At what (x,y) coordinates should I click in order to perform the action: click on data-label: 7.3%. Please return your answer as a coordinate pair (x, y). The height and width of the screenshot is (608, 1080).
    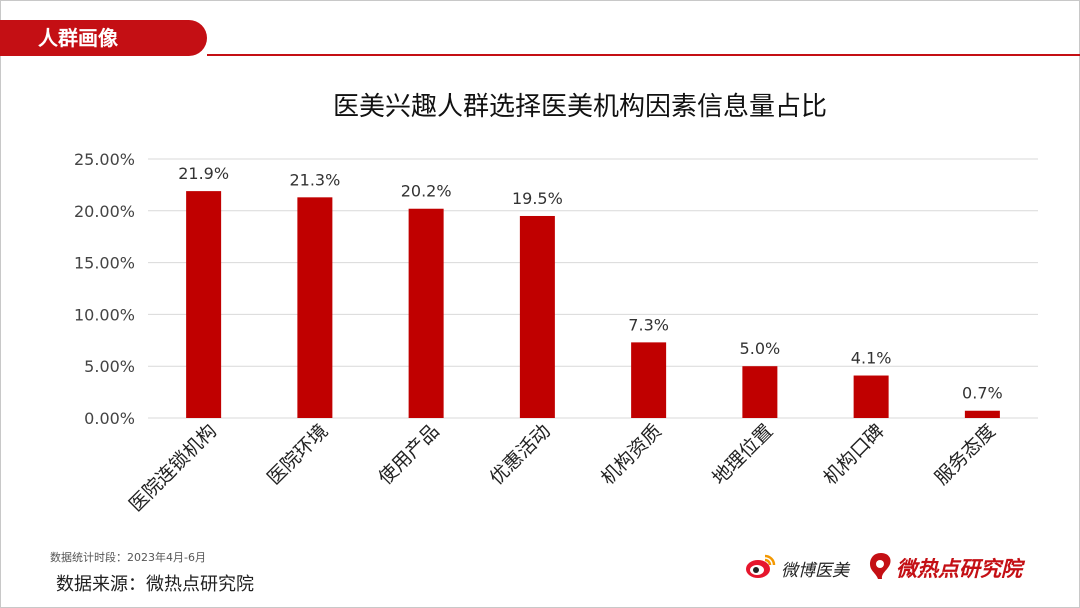
    Looking at the image, I should click on (648, 324).